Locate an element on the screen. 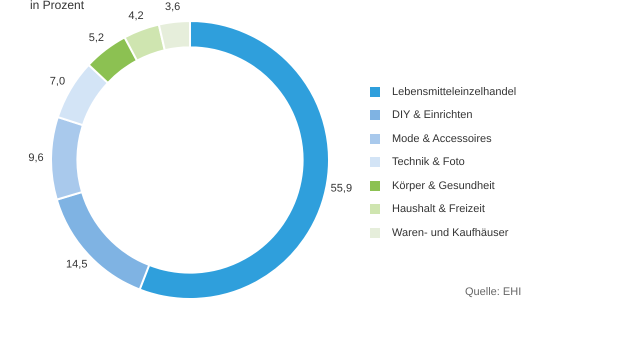  legend-label: DIY & Einrichten is located at coordinates (432, 115).